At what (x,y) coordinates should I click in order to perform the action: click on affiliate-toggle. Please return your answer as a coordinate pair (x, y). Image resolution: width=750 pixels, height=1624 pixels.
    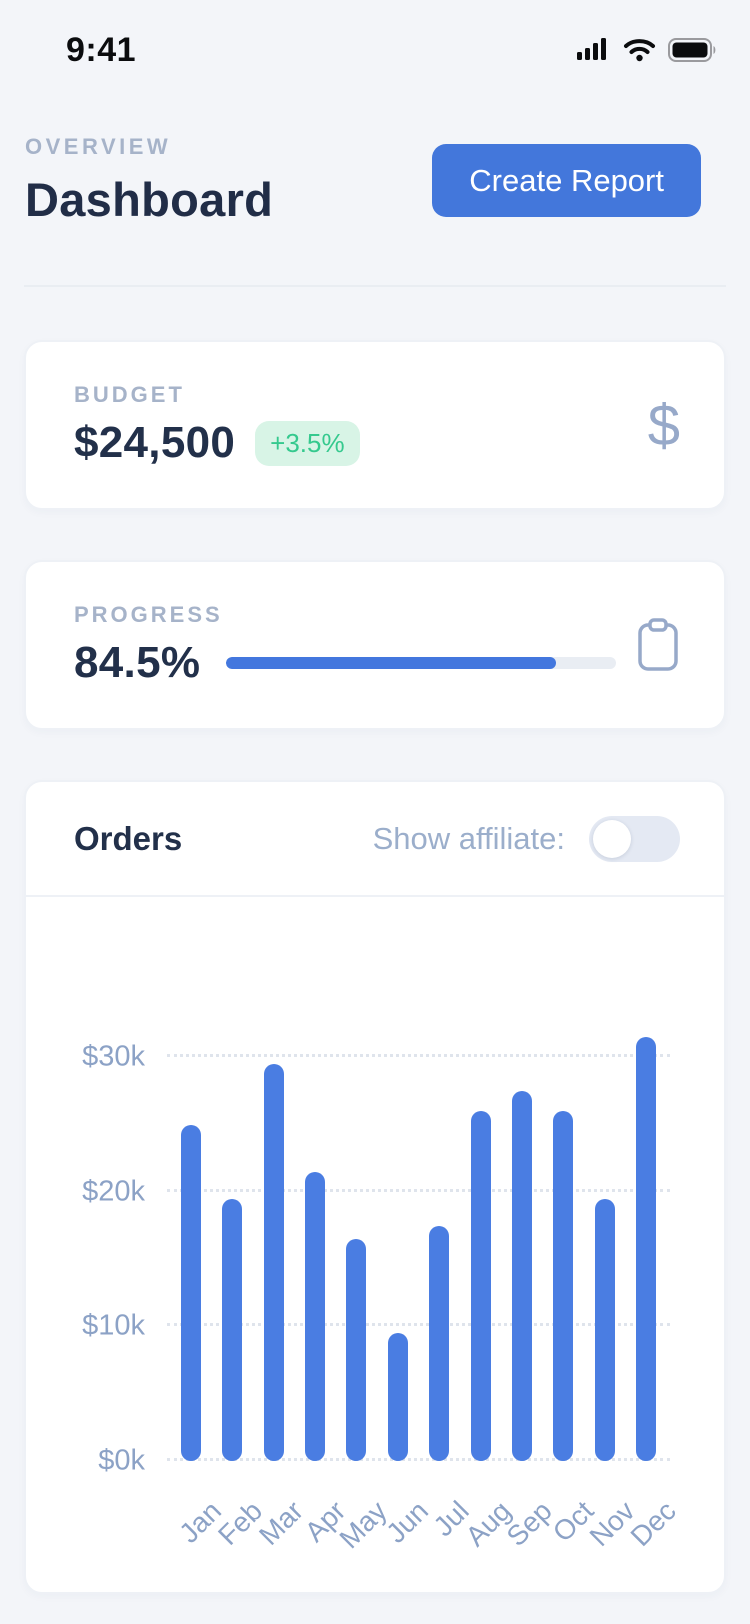
    Looking at the image, I should click on (634, 838).